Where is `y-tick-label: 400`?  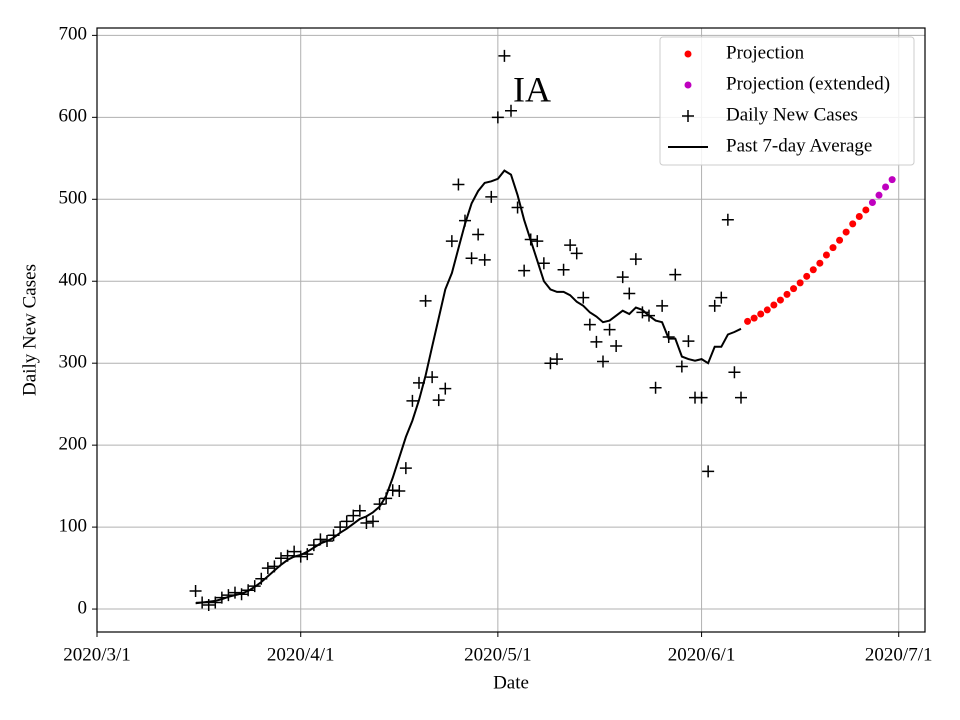
y-tick-label: 400 is located at coordinates (73, 280).